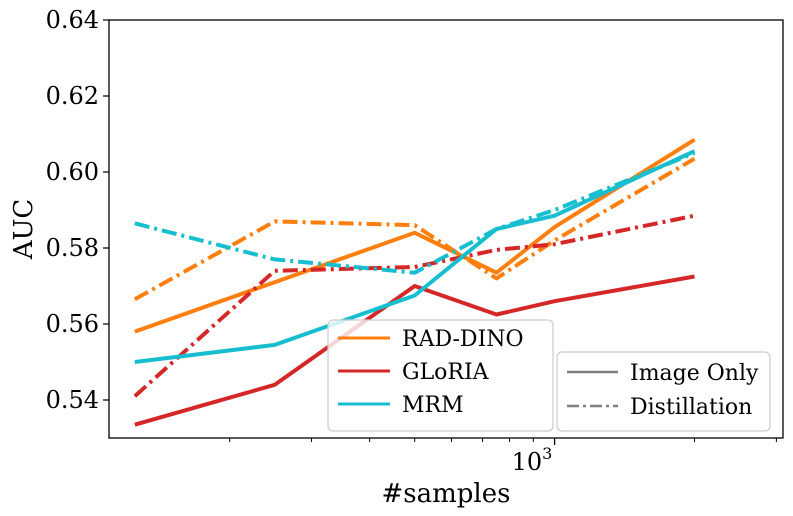 The height and width of the screenshot is (516, 793). What do you see at coordinates (694, 373) in the screenshot?
I see `legend-label-image-only: Image Only` at bounding box center [694, 373].